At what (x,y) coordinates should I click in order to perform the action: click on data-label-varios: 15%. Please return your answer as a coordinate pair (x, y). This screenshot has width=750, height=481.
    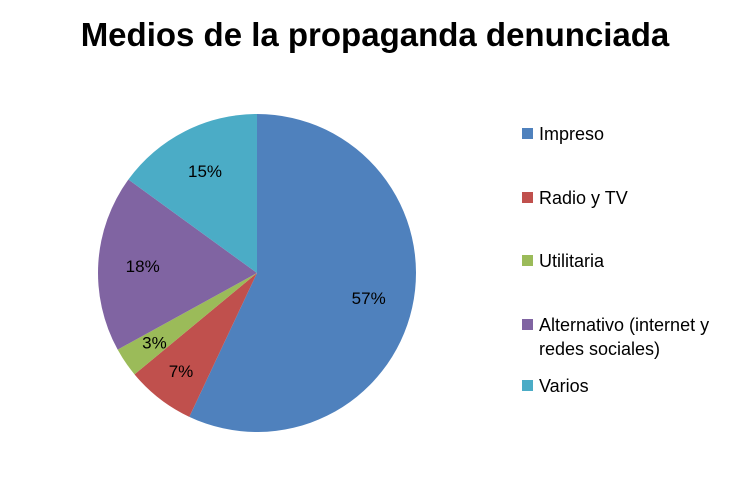
    Looking at the image, I should click on (205, 171).